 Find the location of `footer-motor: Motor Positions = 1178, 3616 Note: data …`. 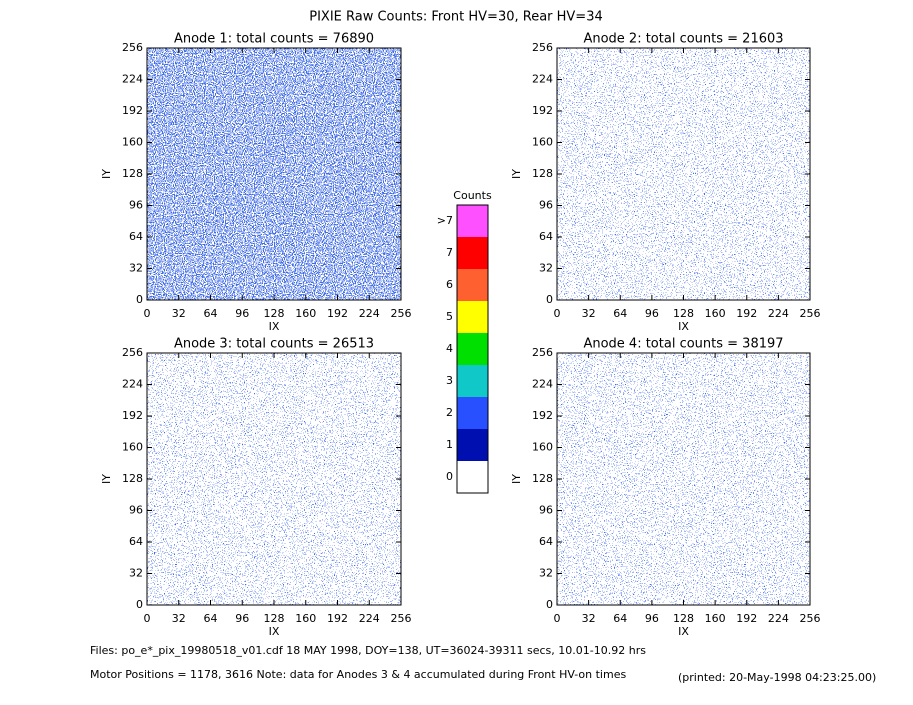

footer-motor: Motor Positions = 1178, 3616 Note: data … is located at coordinates (358, 674).